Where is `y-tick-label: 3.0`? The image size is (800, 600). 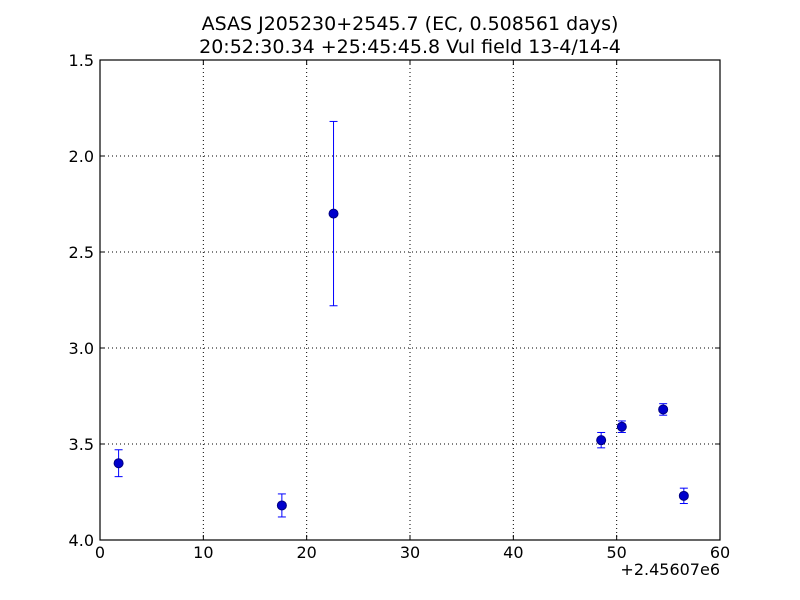 y-tick-label: 3.0 is located at coordinates (81, 348).